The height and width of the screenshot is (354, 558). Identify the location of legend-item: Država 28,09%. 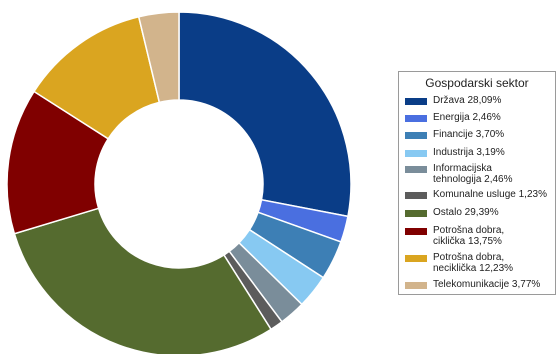
(480, 100).